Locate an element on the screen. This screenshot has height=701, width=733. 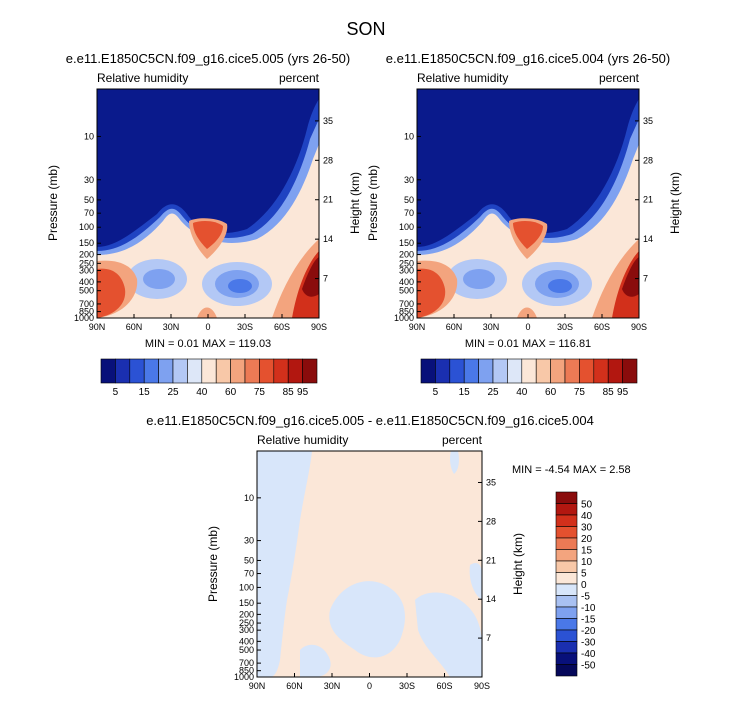
min-max-stats: MIN = -4.54 MAX = 2.58 is located at coordinates (571, 470).